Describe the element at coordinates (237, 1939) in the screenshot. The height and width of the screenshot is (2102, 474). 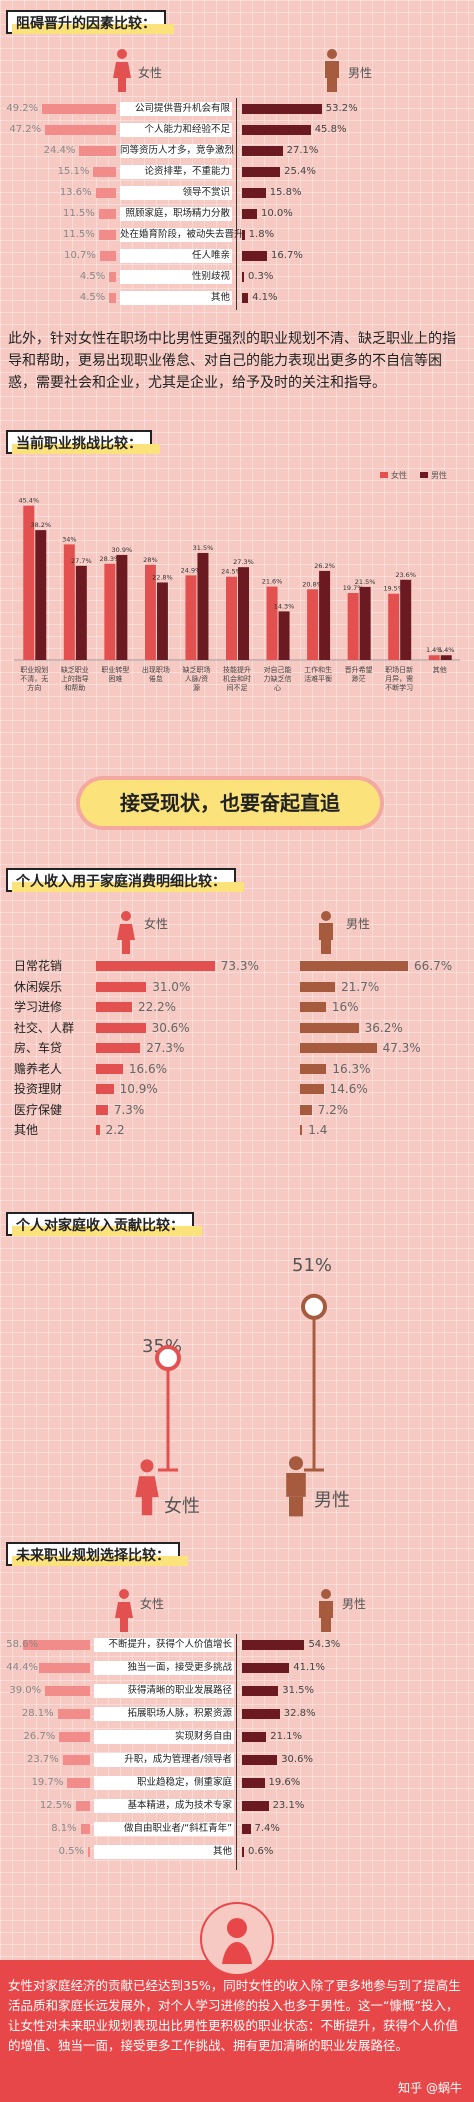
I see `female-avatar-icon` at that location.